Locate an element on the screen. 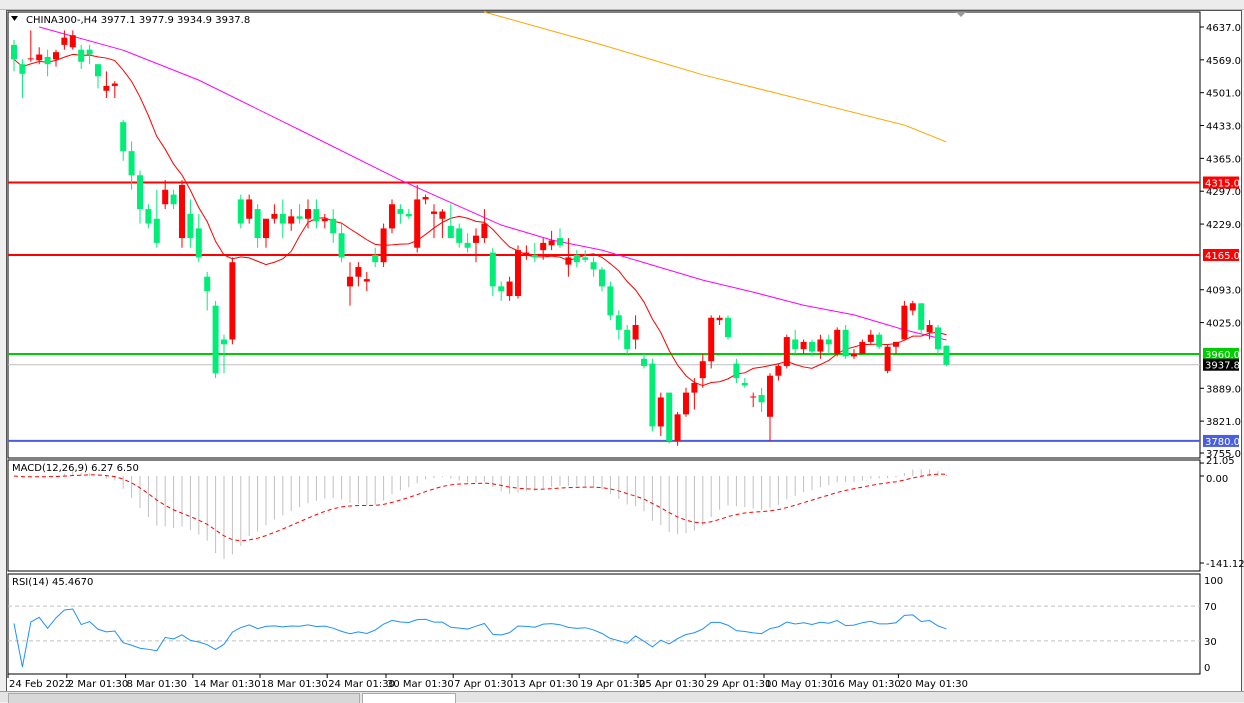 The height and width of the screenshot is (703, 1244). y-tick-label: 4025.0 is located at coordinates (1223, 324).